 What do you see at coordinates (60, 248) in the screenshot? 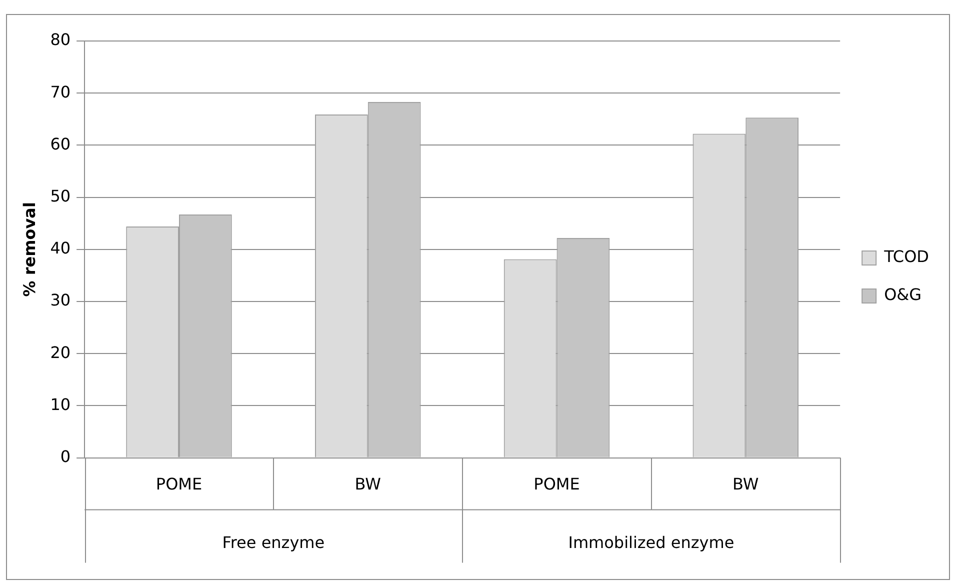
I see `y-tick-label: 40` at bounding box center [60, 248].